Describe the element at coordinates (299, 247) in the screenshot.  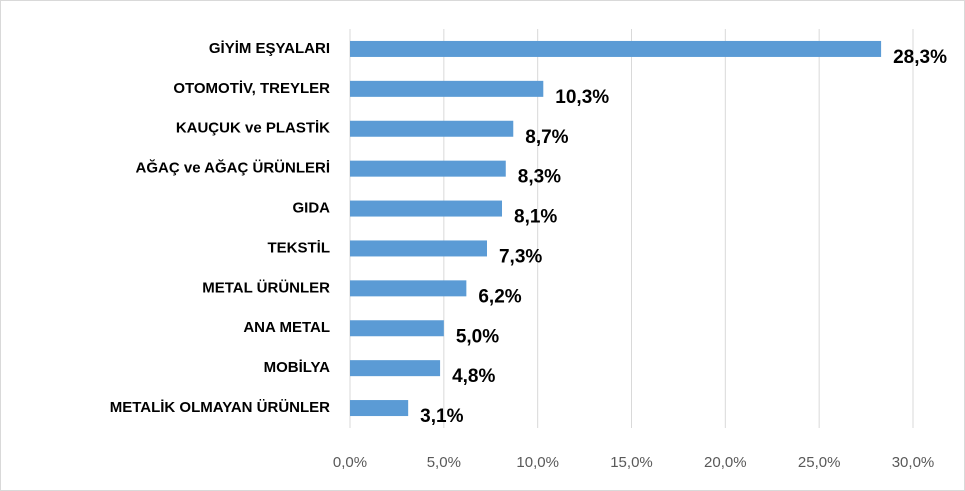
I see `y-tick-label: TEKSTİL` at that location.